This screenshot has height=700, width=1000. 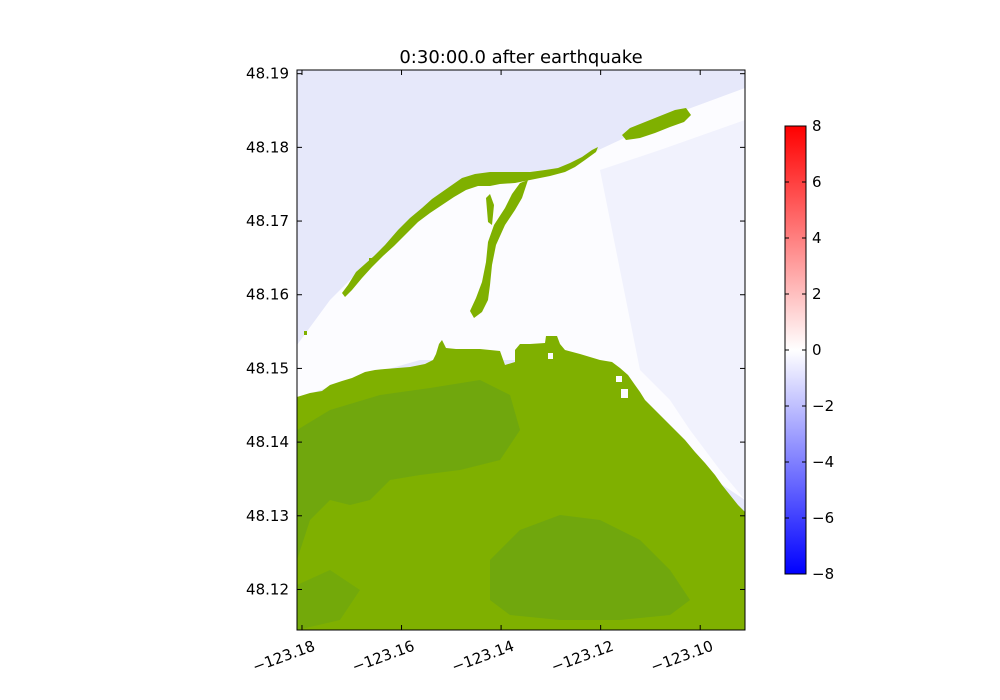 What do you see at coordinates (817, 350) in the screenshot?
I see `colorbar-tick-label: 0` at bounding box center [817, 350].